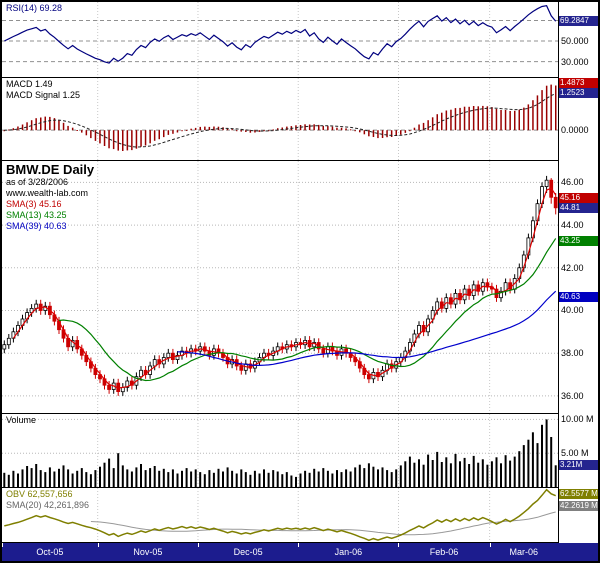  I want to click on rsi-value-tag: 69.2847, so click(578, 21).